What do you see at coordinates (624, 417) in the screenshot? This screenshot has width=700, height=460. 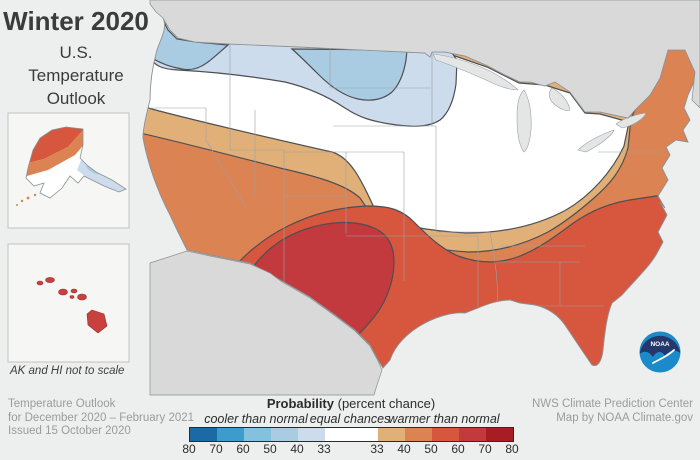 I see `source-line-2: Map by NOAA Climate.gov` at bounding box center [624, 417].